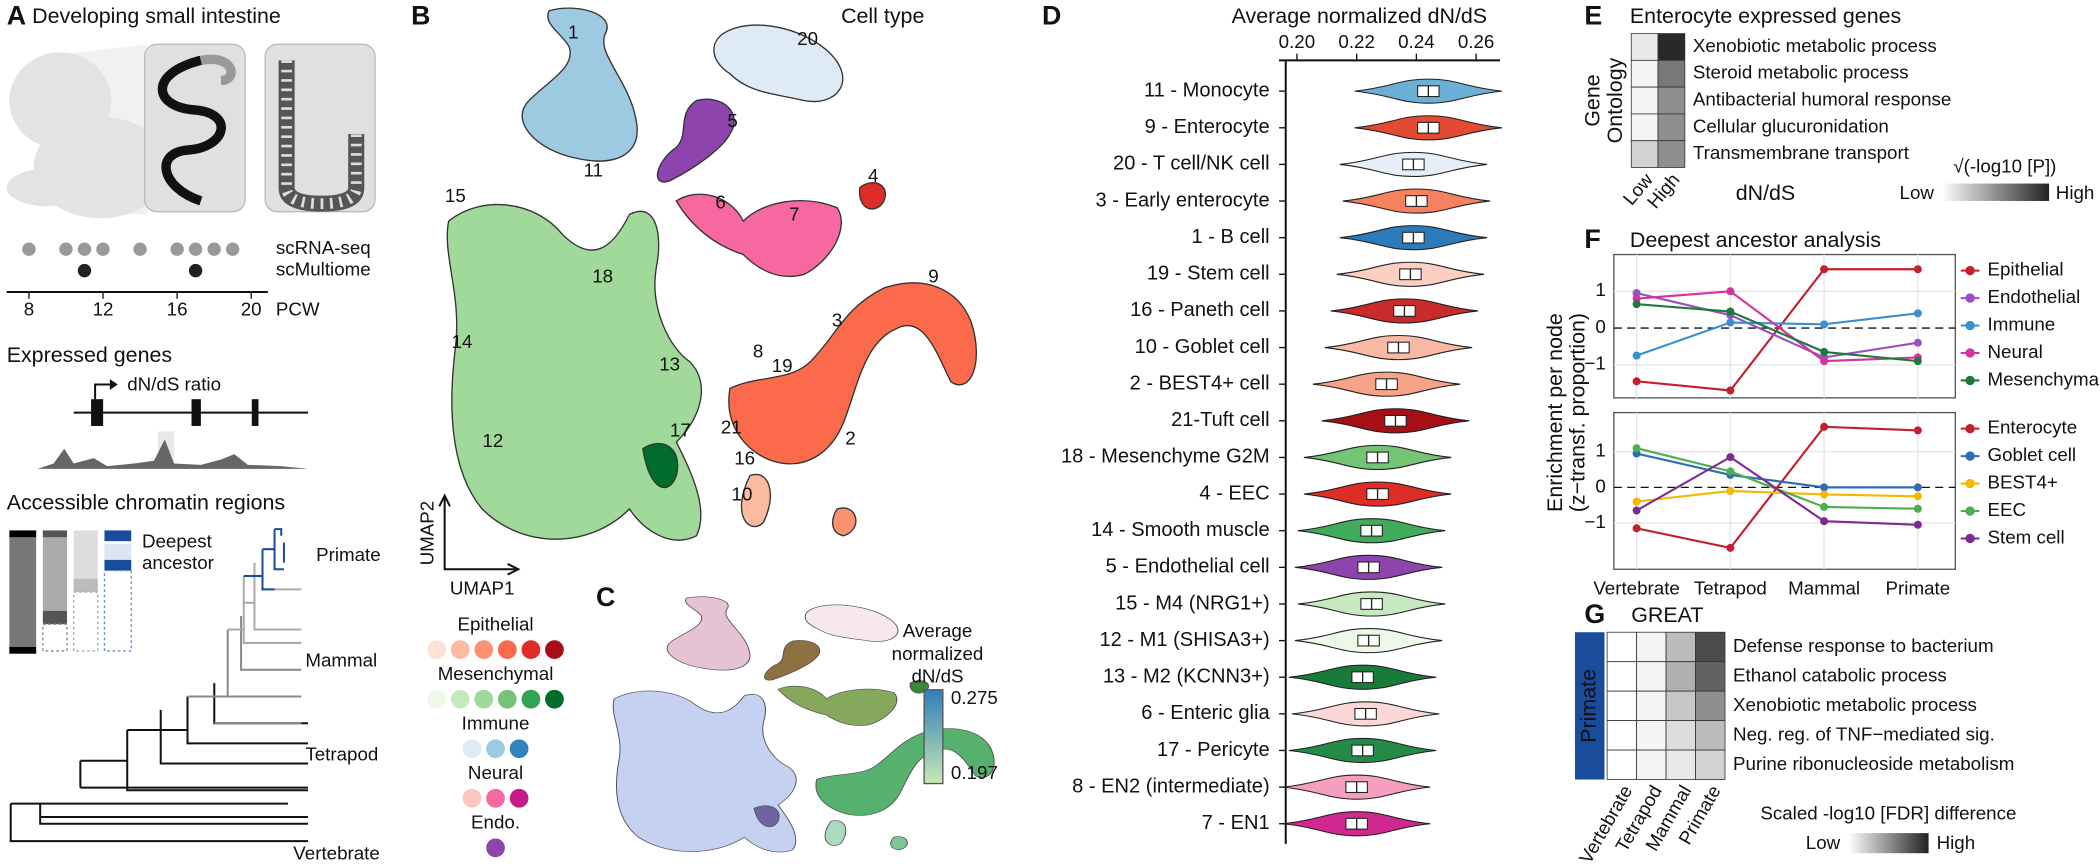 The height and width of the screenshot is (864, 2100). I want to click on x-tick-label: 20, so click(251, 309).